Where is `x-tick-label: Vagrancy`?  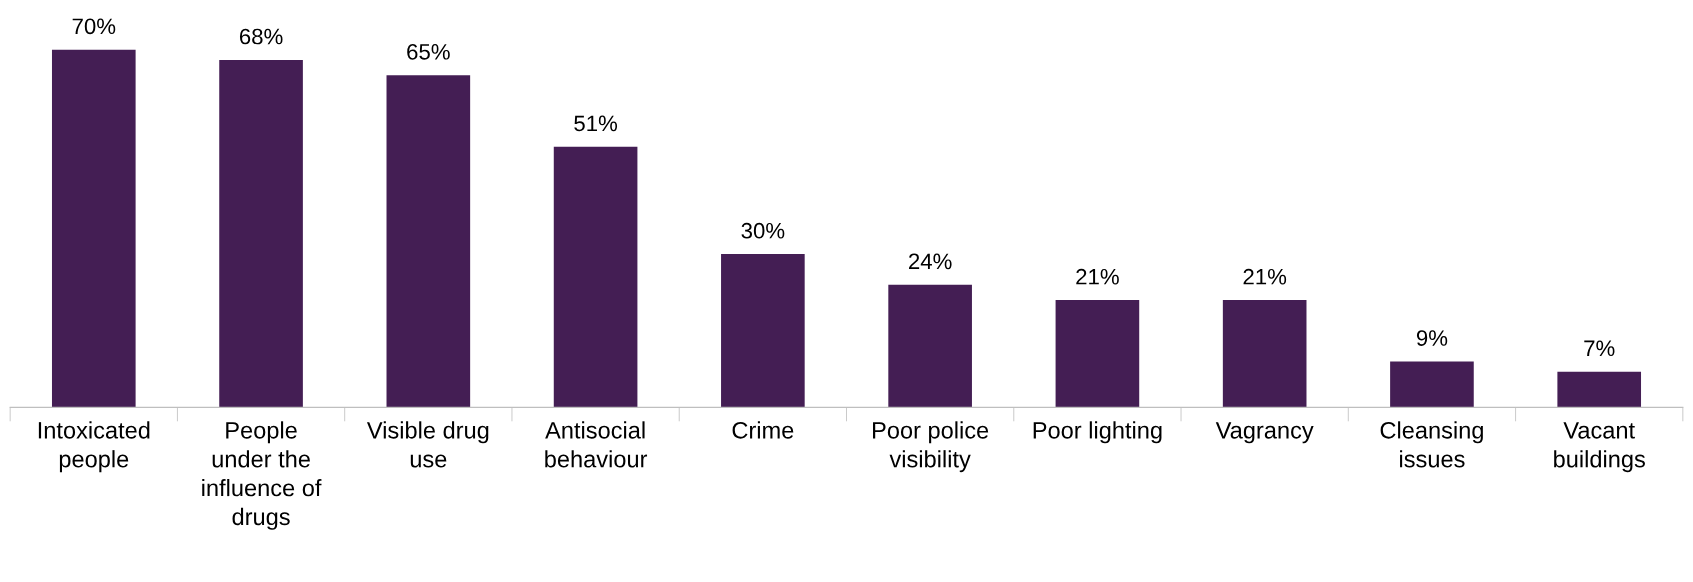 x-tick-label: Vagrancy is located at coordinates (1264, 433).